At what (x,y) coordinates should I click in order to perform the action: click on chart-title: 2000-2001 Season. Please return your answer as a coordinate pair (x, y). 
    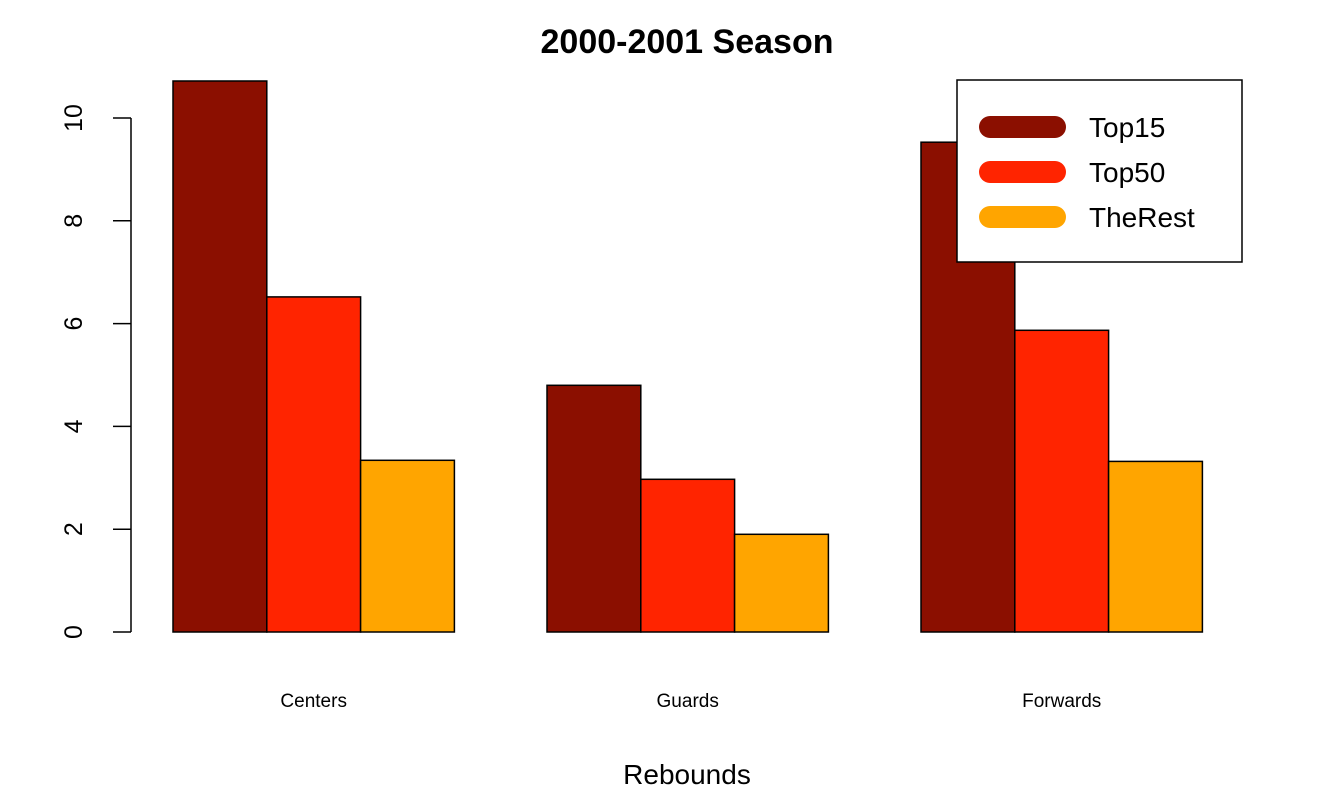
    Looking at the image, I should click on (687, 42).